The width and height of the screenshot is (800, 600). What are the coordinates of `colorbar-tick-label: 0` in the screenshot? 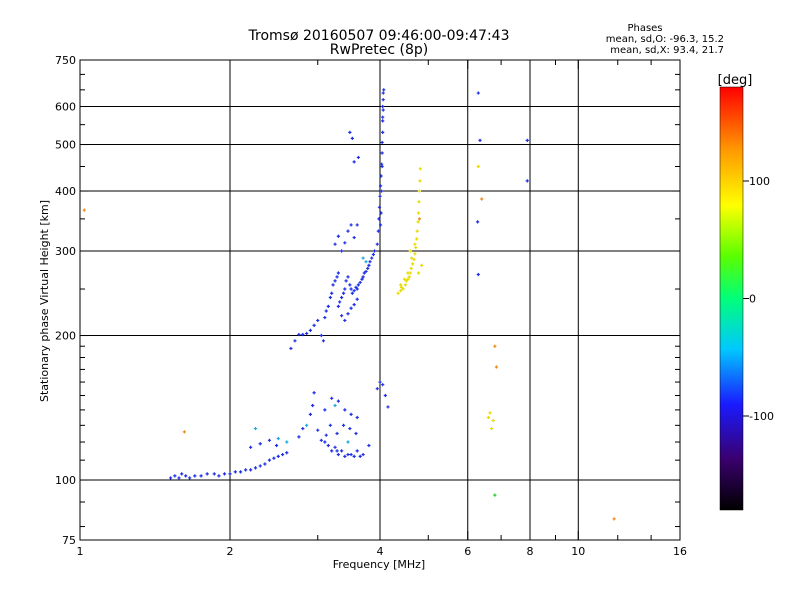 It's located at (752, 299).